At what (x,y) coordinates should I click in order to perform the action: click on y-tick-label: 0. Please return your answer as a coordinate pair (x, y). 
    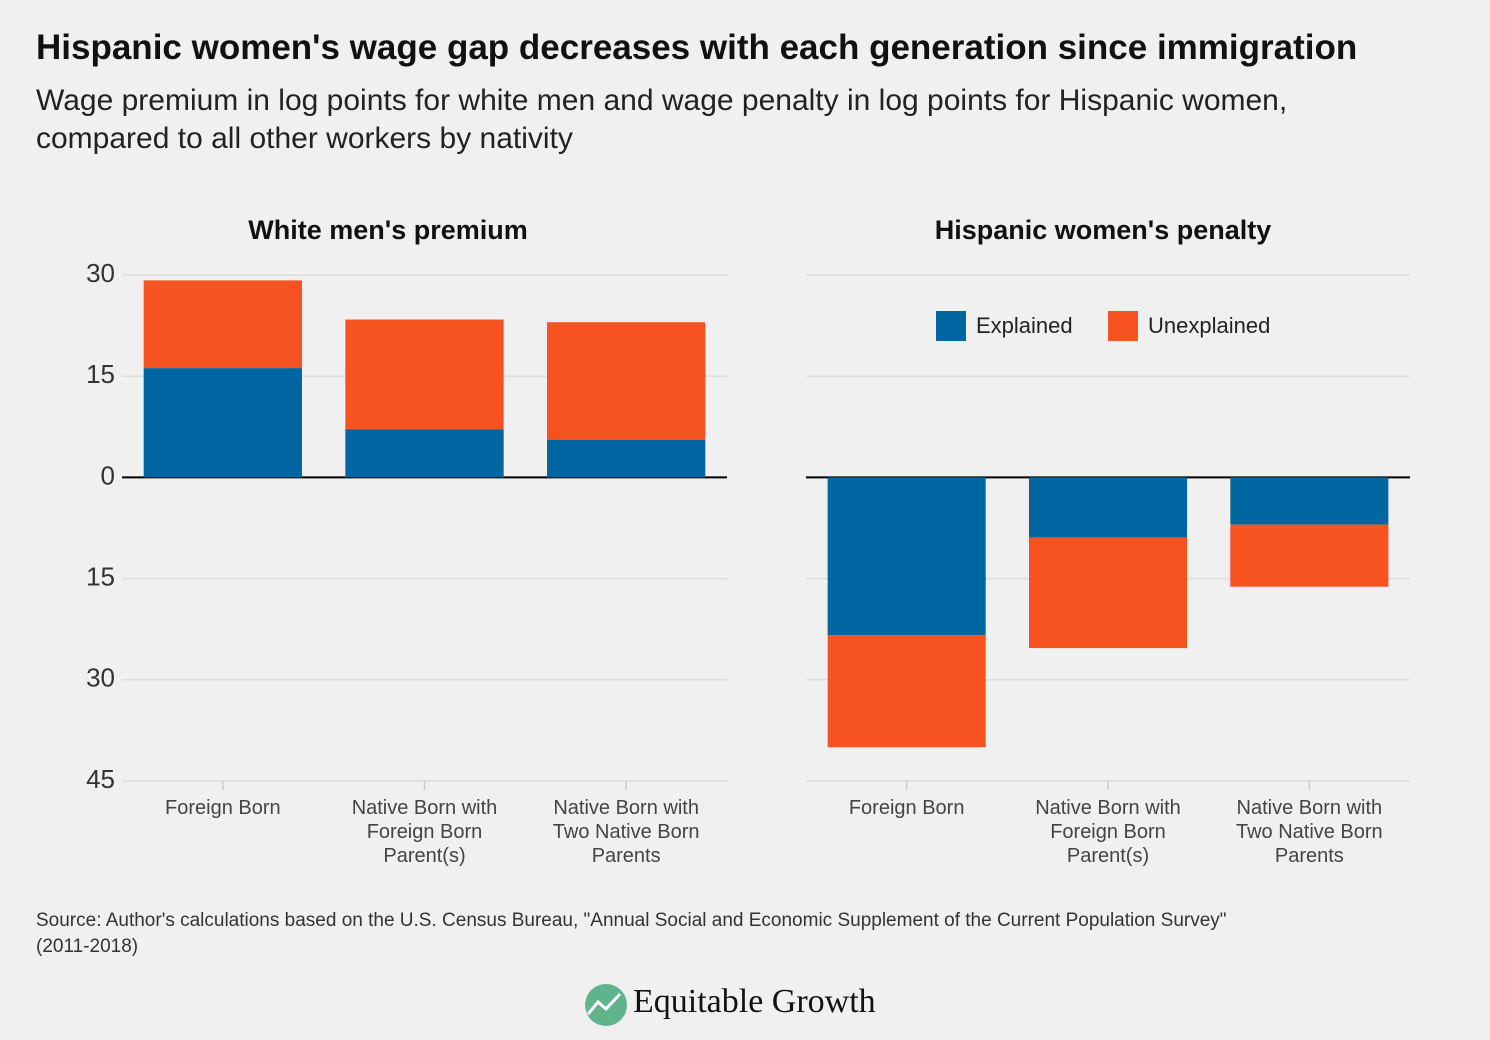
    Looking at the image, I should click on (108, 475).